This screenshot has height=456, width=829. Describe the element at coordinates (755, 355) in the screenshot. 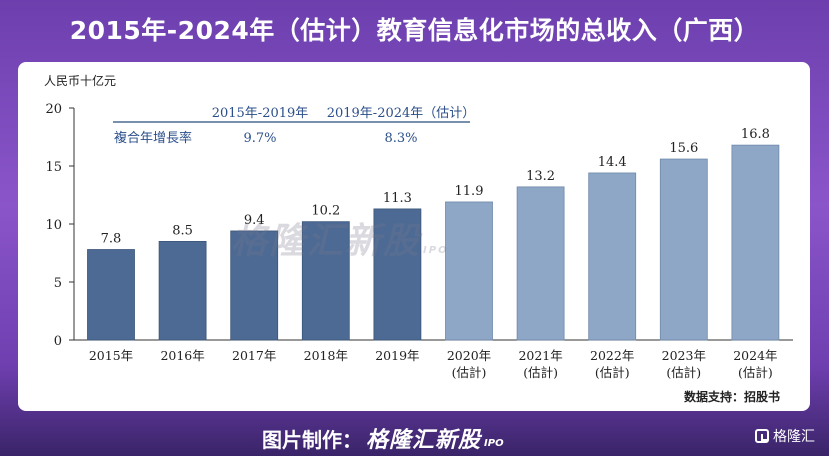

I see `x-tick-label: 2024年` at that location.